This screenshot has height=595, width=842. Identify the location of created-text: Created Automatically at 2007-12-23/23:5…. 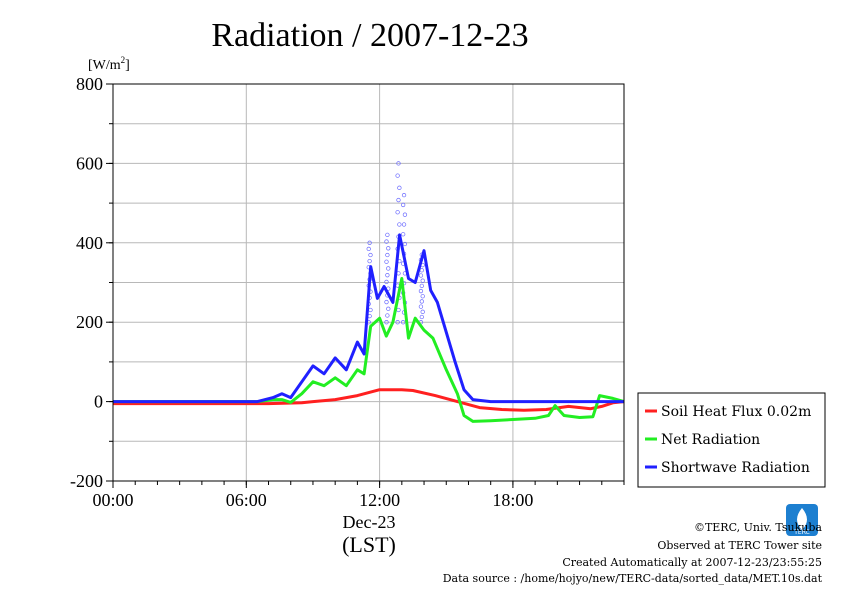
(692, 562).